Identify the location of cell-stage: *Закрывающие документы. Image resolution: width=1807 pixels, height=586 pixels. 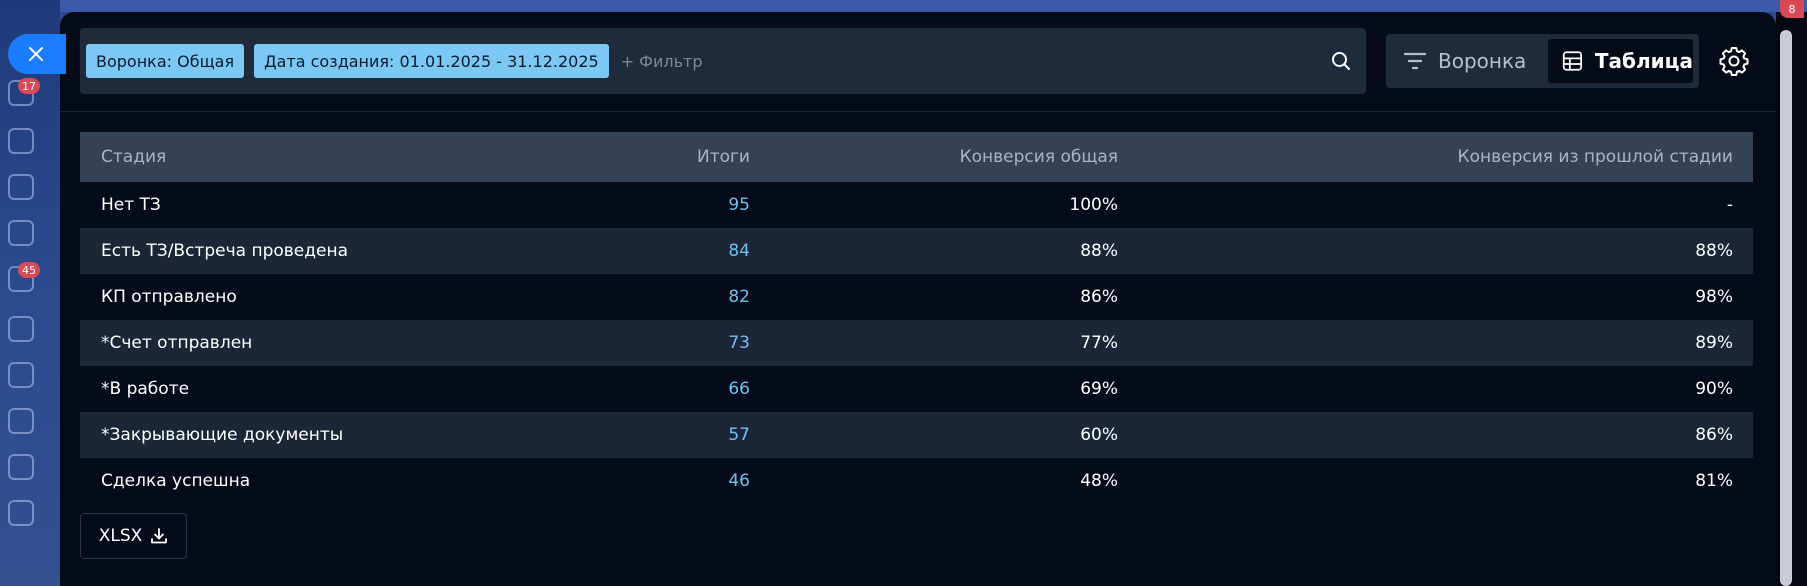
(315, 435).